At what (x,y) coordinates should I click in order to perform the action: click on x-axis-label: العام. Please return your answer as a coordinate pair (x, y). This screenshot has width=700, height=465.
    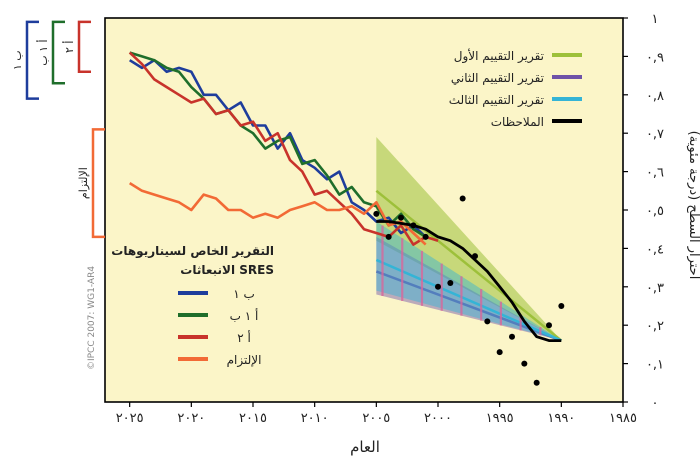
    Looking at the image, I should click on (365, 447).